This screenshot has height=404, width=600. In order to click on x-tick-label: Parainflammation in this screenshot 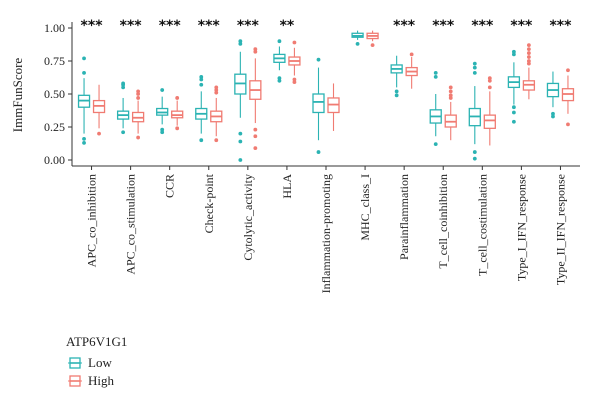, I will do `click(404, 217)`.